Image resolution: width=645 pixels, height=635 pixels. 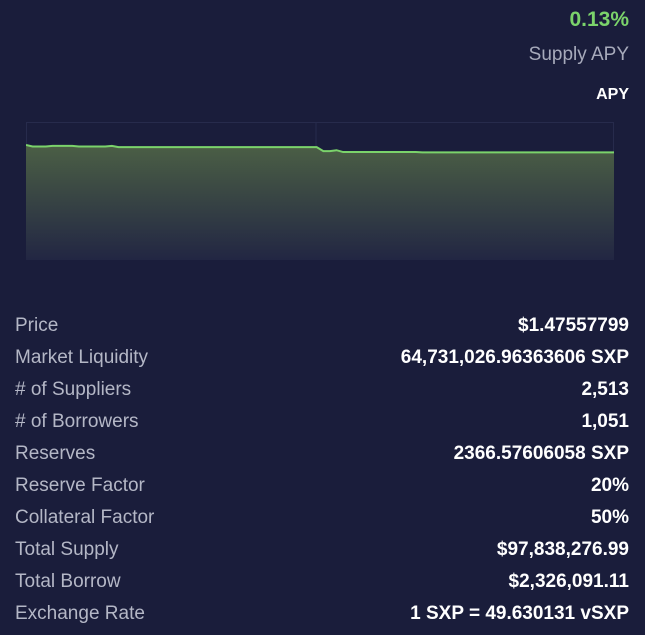 What do you see at coordinates (322, 518) in the screenshot?
I see `stat-row-collateral-factor: Collateral Factor 50%` at bounding box center [322, 518].